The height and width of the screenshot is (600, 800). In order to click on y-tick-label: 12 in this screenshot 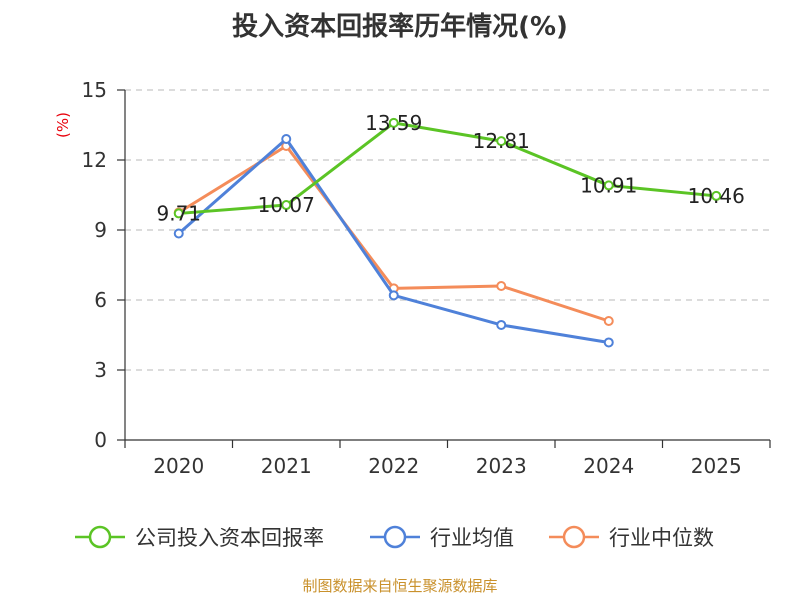, I will do `click(94, 160)`.